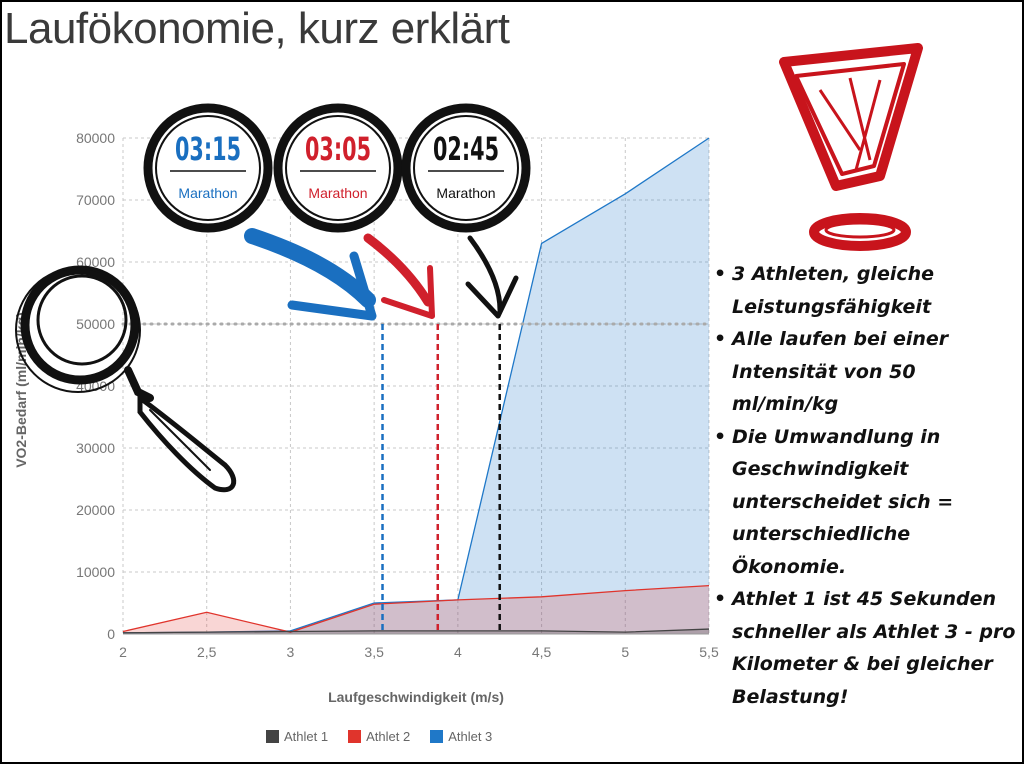  What do you see at coordinates (542, 652) in the screenshot?
I see `x-tick-label: 4,5` at bounding box center [542, 652].